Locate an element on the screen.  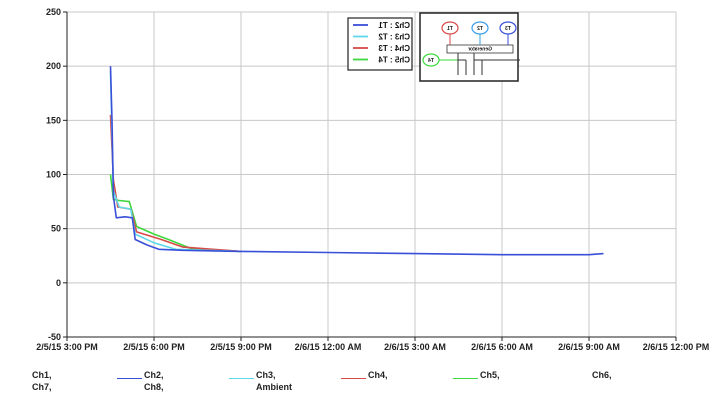
generator-schematic: Generator T1 T2 T3 T4 is located at coordinates (469, 47).